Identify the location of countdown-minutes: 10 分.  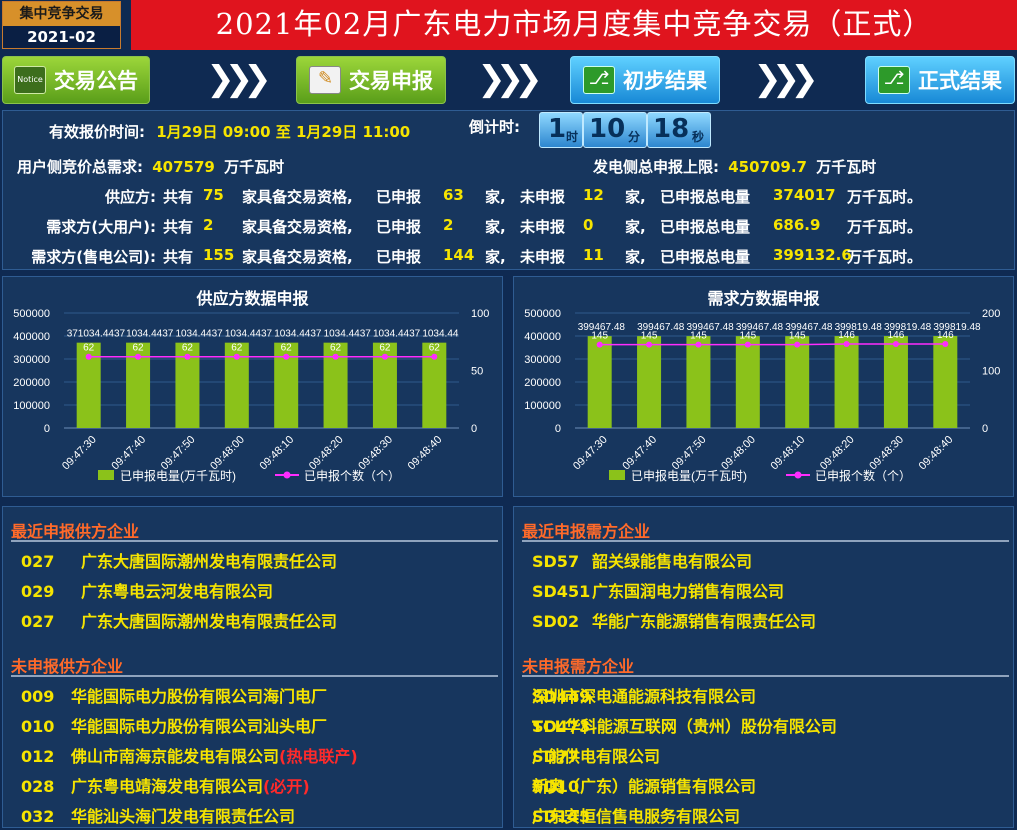
(615, 130).